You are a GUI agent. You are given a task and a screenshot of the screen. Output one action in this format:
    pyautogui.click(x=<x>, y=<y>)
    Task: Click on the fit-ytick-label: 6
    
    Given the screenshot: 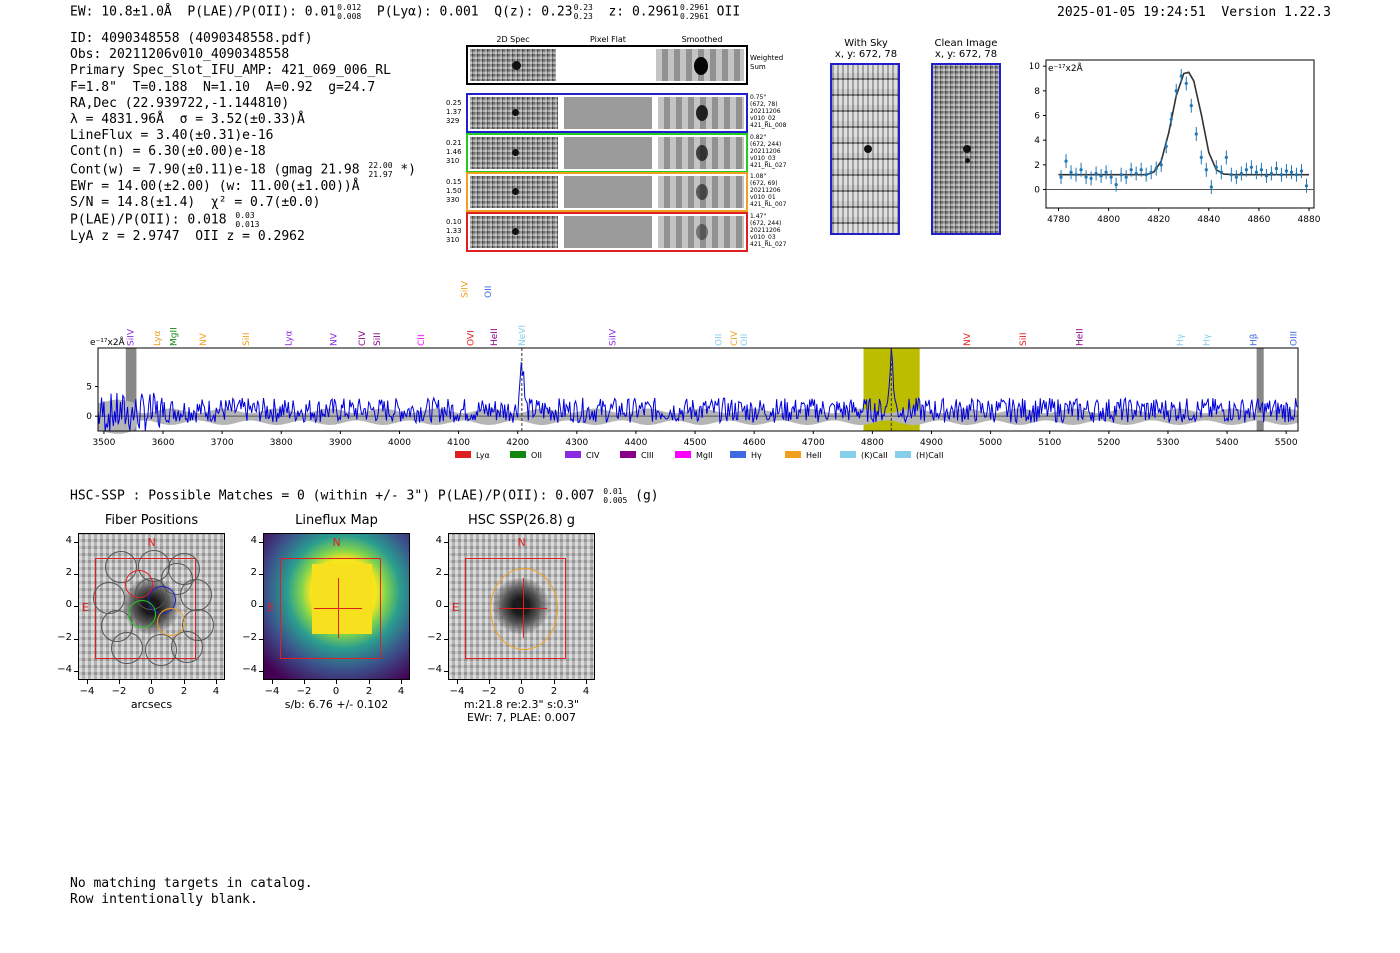 What is the action you would take?
    pyautogui.click(x=1037, y=117)
    